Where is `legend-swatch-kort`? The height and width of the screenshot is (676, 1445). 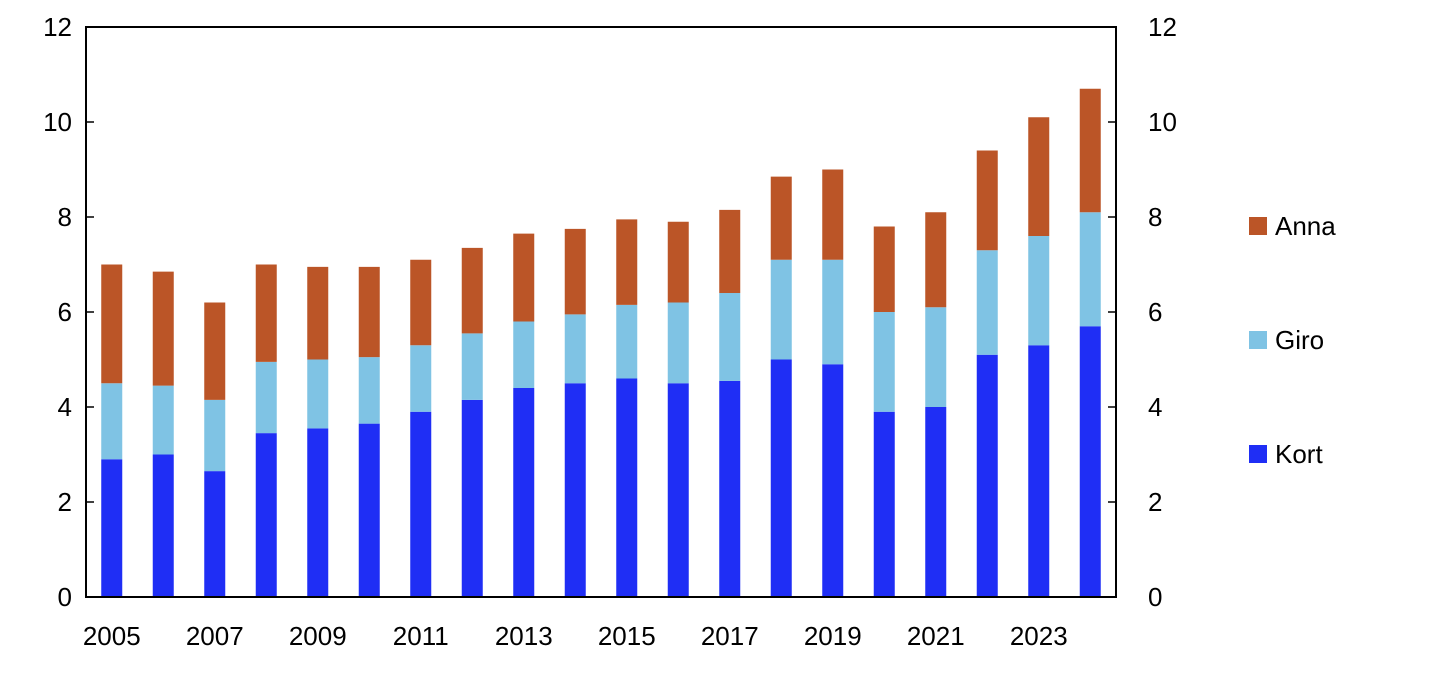 legend-swatch-kort is located at coordinates (1258, 454).